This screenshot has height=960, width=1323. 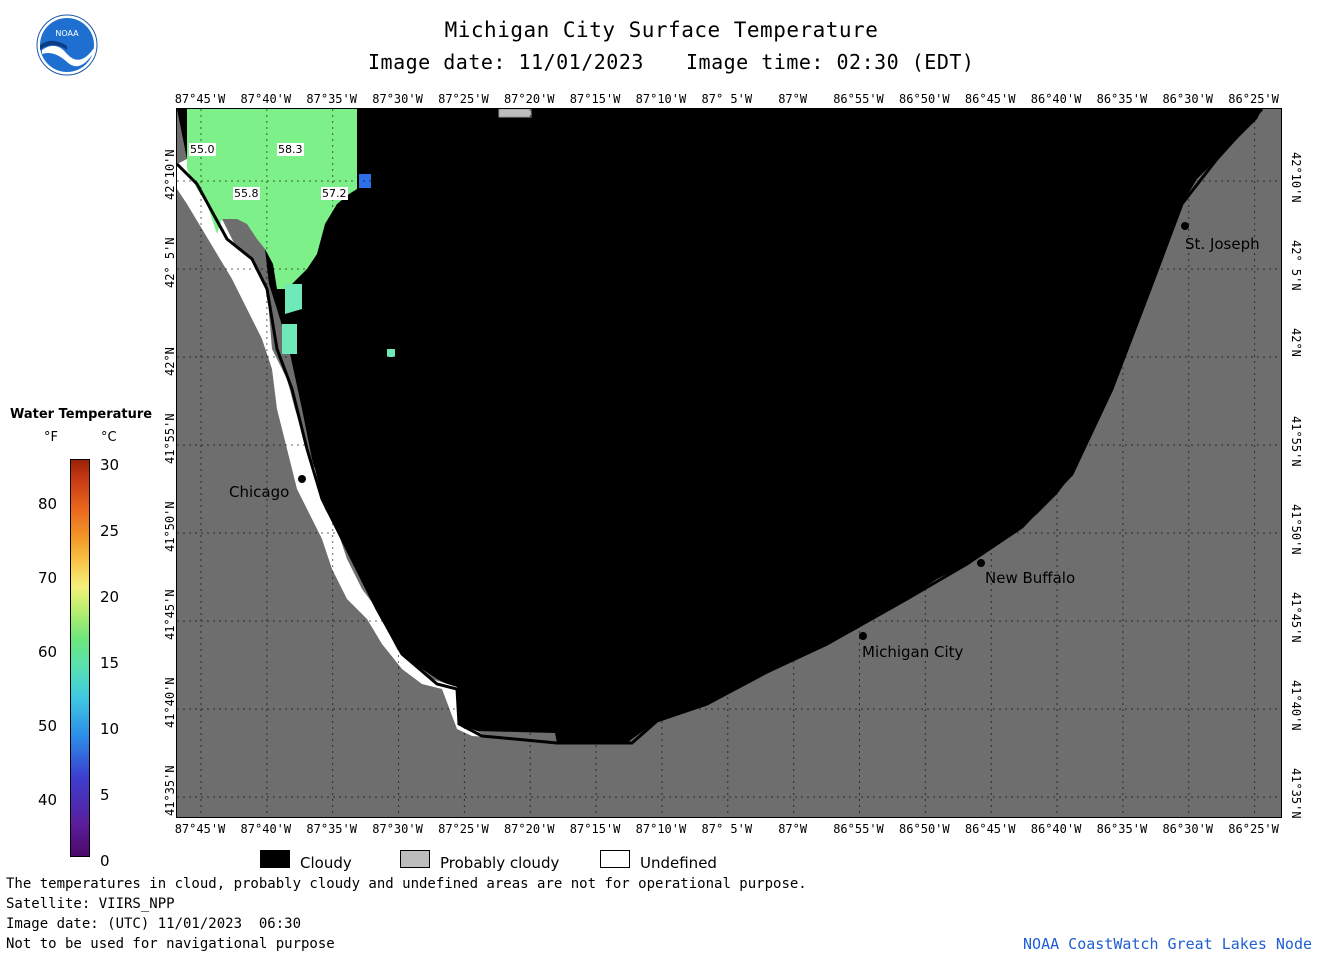 What do you see at coordinates (415, 859) in the screenshot?
I see `legend-swatch-probably-cloudy` at bounding box center [415, 859].